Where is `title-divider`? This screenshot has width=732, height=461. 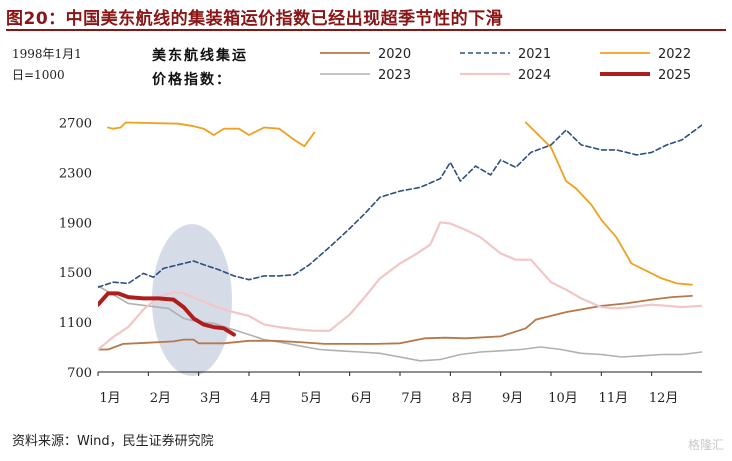 title-divider is located at coordinates (366, 30).